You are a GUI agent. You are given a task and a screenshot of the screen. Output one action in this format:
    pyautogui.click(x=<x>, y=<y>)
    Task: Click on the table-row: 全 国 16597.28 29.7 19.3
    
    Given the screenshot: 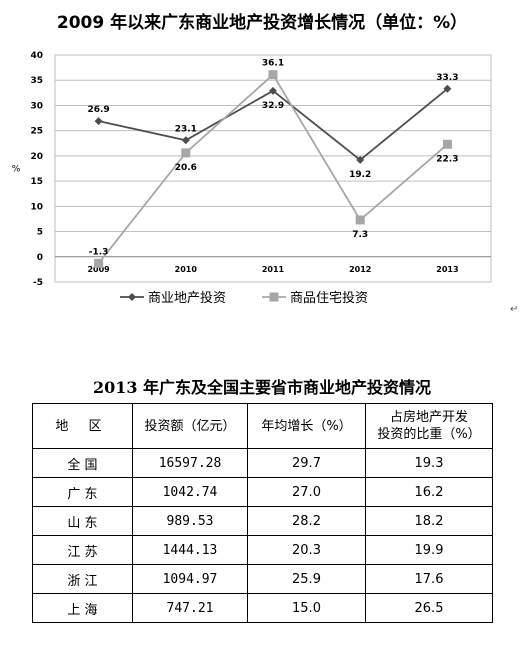 What is the action you would take?
    pyautogui.click(x=262, y=463)
    